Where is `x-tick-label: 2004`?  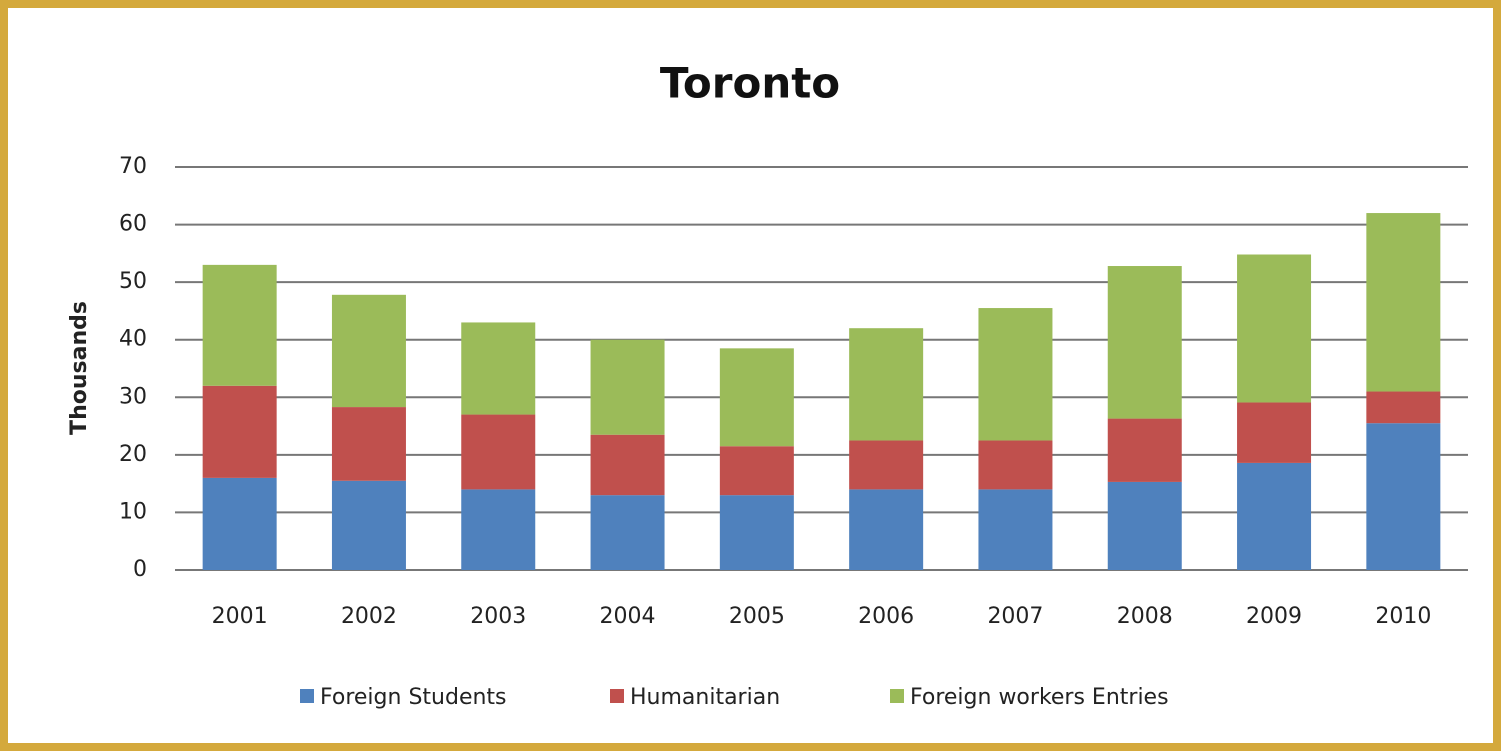 x-tick-label: 2004 is located at coordinates (628, 616).